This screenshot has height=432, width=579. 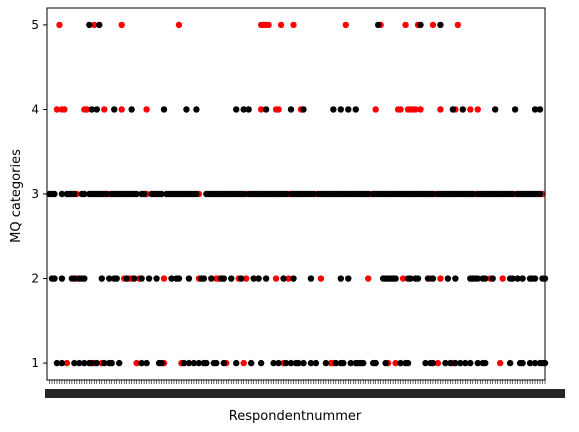 I want to click on y-axis-ticks: 1 2 3 4 5, so click(x=39, y=194).